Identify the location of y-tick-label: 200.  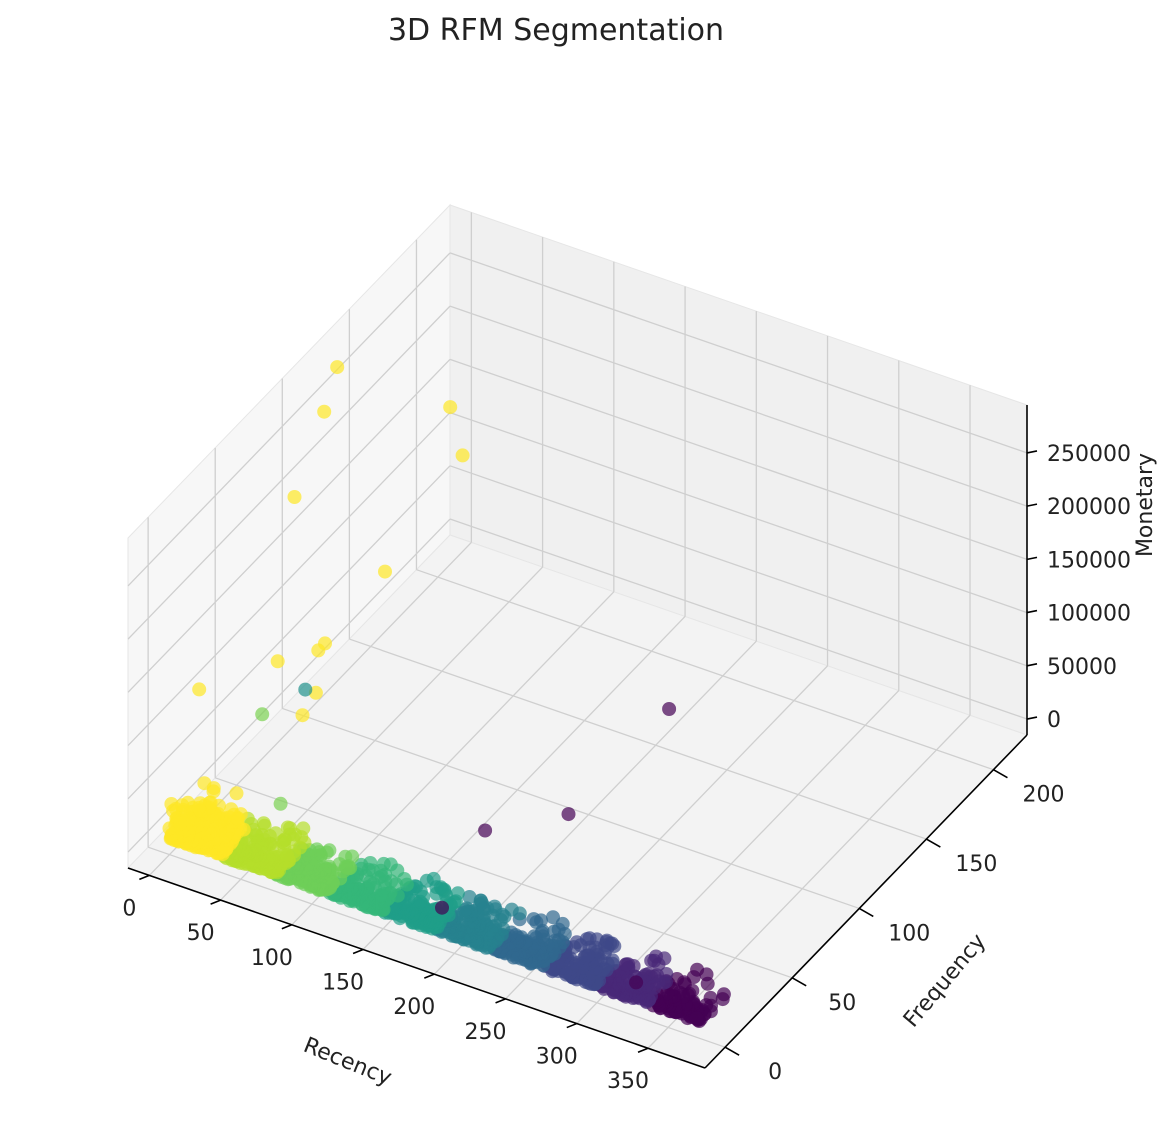
(1043, 795).